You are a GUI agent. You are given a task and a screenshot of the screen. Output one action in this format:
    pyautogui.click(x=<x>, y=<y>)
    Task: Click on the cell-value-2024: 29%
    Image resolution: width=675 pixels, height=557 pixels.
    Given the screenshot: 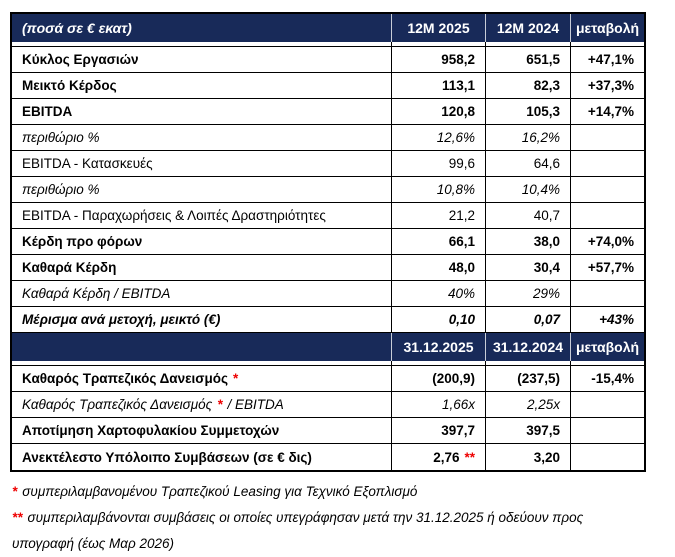 What is the action you would take?
    pyautogui.click(x=527, y=293)
    